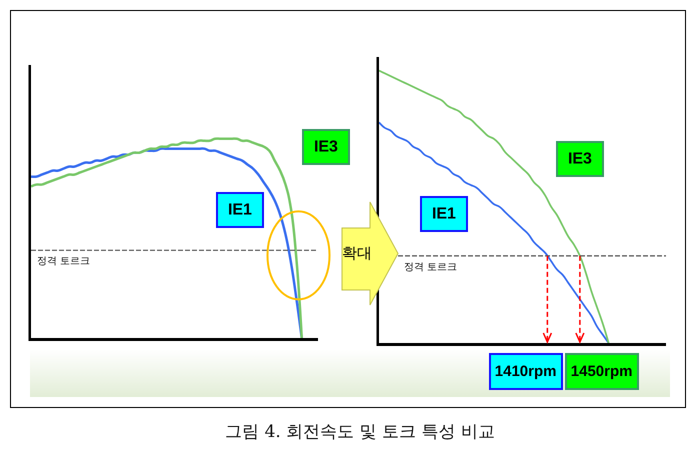 The width and height of the screenshot is (696, 454). What do you see at coordinates (601, 371) in the screenshot?
I see `text: 1450rpm` at bounding box center [601, 371].